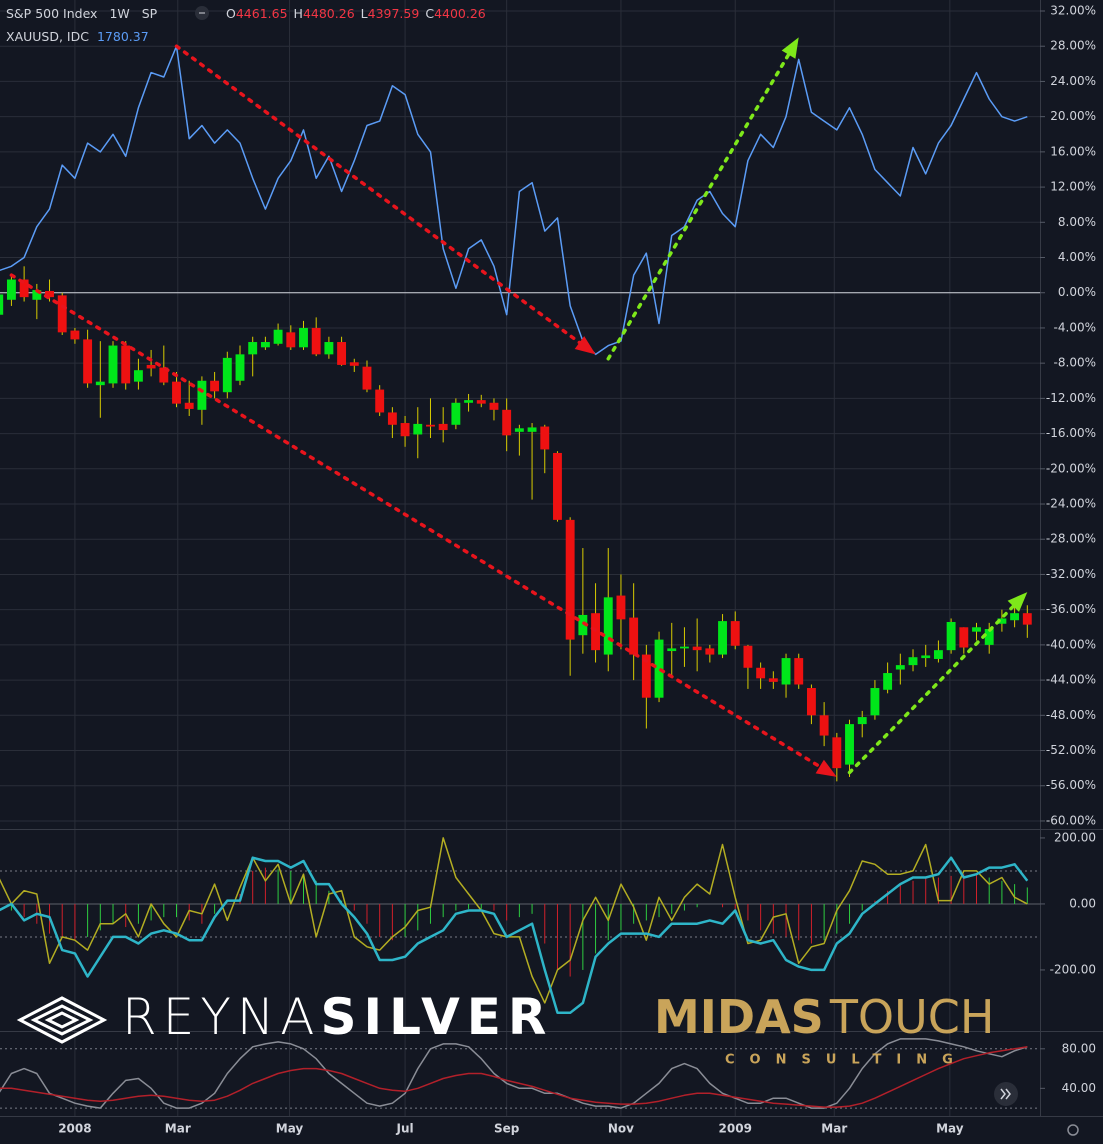 The height and width of the screenshot is (1144, 1103). I want to click on y-tick-label: -12.00%, so click(1071, 398).